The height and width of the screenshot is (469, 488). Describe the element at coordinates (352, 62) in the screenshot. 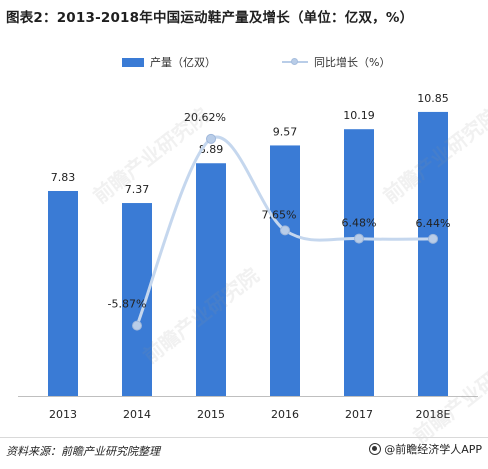

I see `legend-label-growth: 同比增长（%）` at that location.